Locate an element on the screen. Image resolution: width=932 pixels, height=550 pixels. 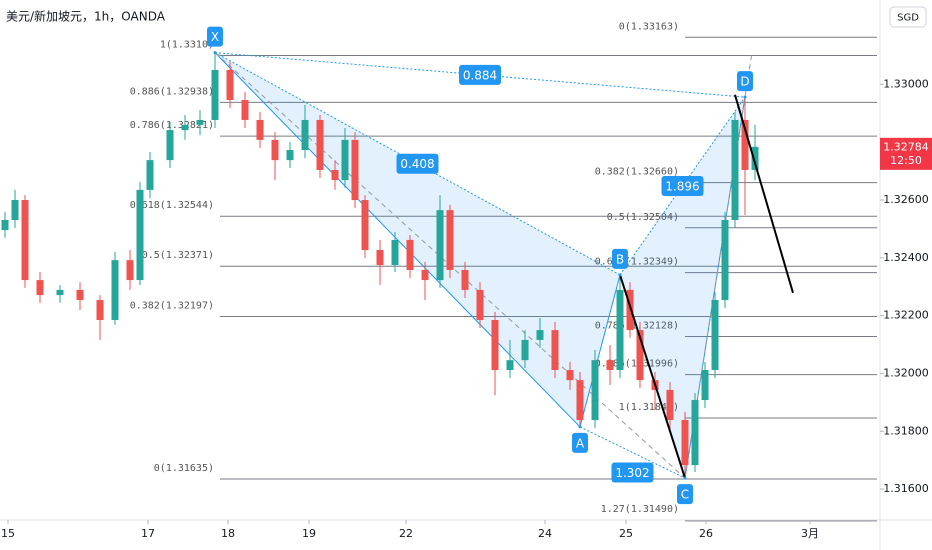
y-tick-label: 1.32400 is located at coordinates (906, 257).